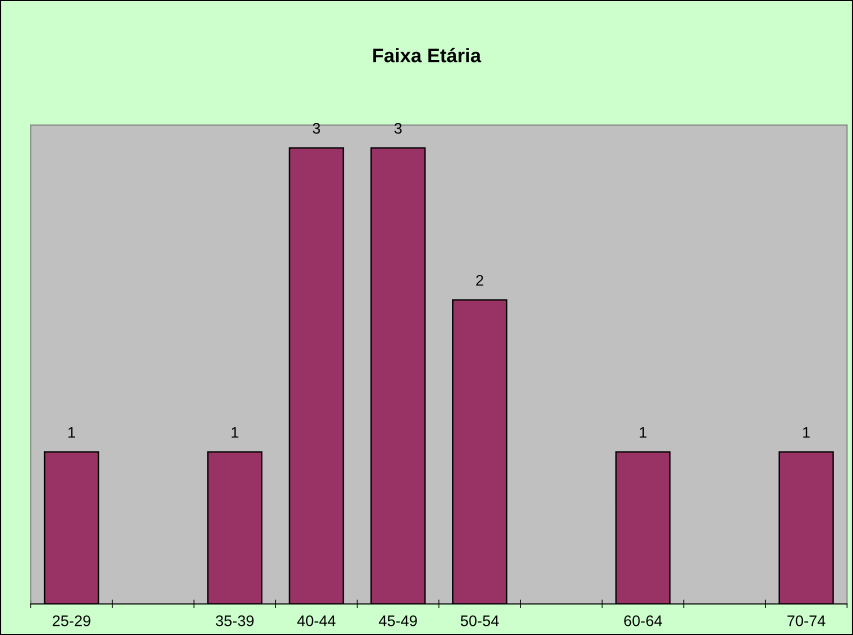  What do you see at coordinates (643, 620) in the screenshot?
I see `x-tick-label: 60-64` at bounding box center [643, 620].